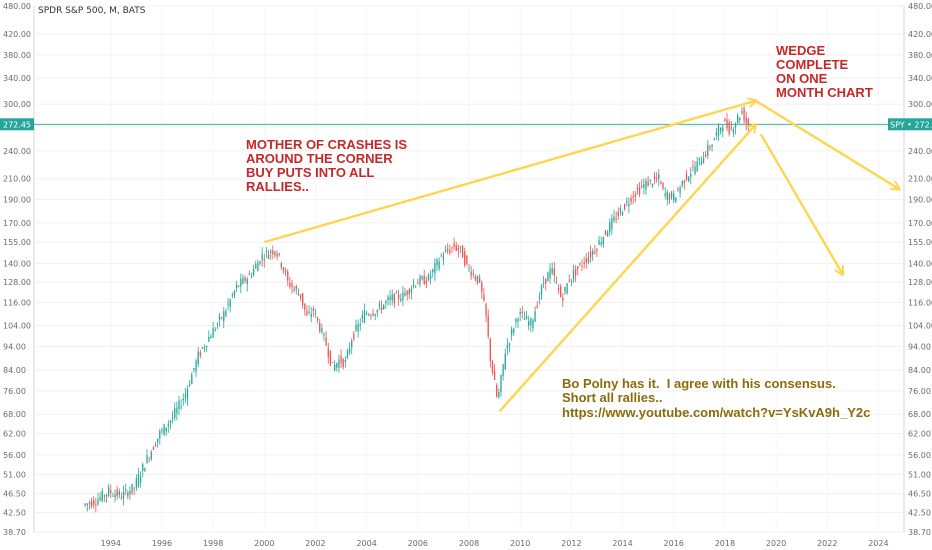  Describe the element at coordinates (920, 6) in the screenshot. I see `y-tick-label-right: 480.00` at that location.